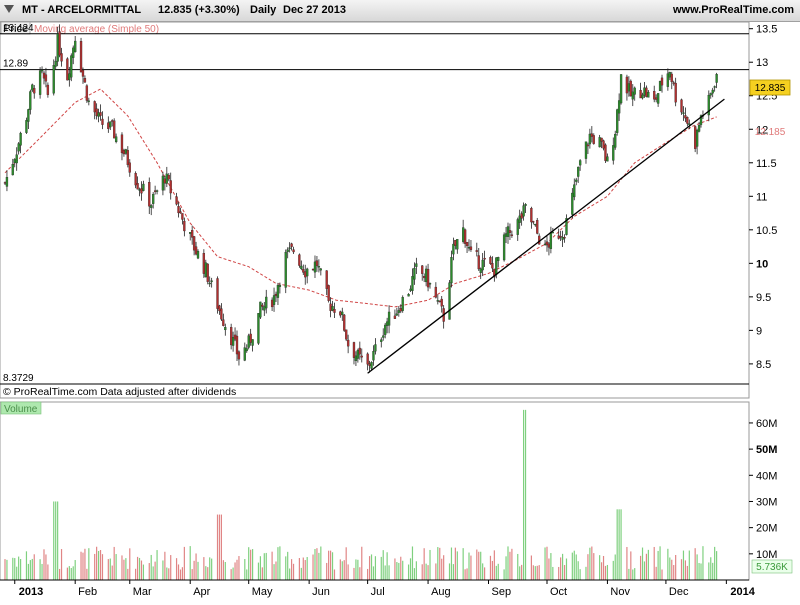 This screenshot has height=605, width=800. I want to click on last-change: 12.835 (+3.30%), so click(199, 10).